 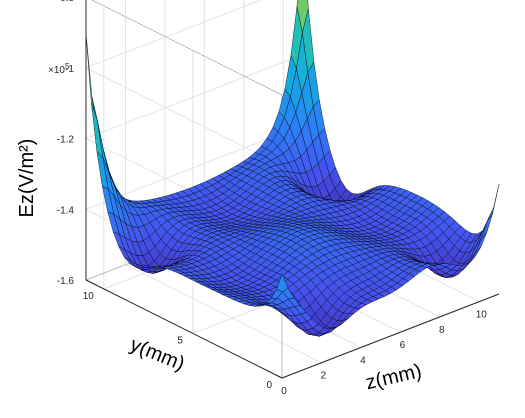 I want to click on x-tick-label: 2, so click(x=324, y=376).